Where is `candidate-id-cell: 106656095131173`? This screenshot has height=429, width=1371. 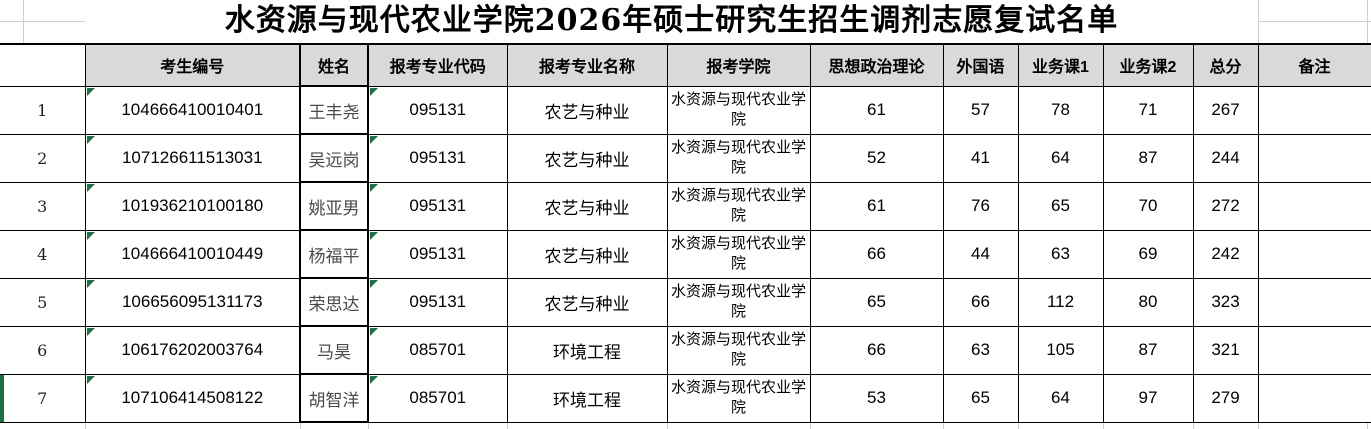
candidate-id-cell: 106656095131173 is located at coordinates (192, 302).